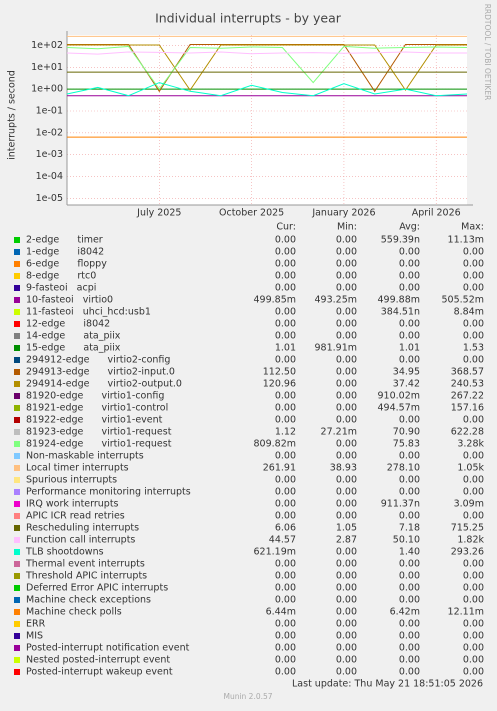 The height and width of the screenshot is (711, 497). Describe the element at coordinates (104, 384) in the screenshot. I see `legend-label: 294914-edge virtio2-output.0` at that location.